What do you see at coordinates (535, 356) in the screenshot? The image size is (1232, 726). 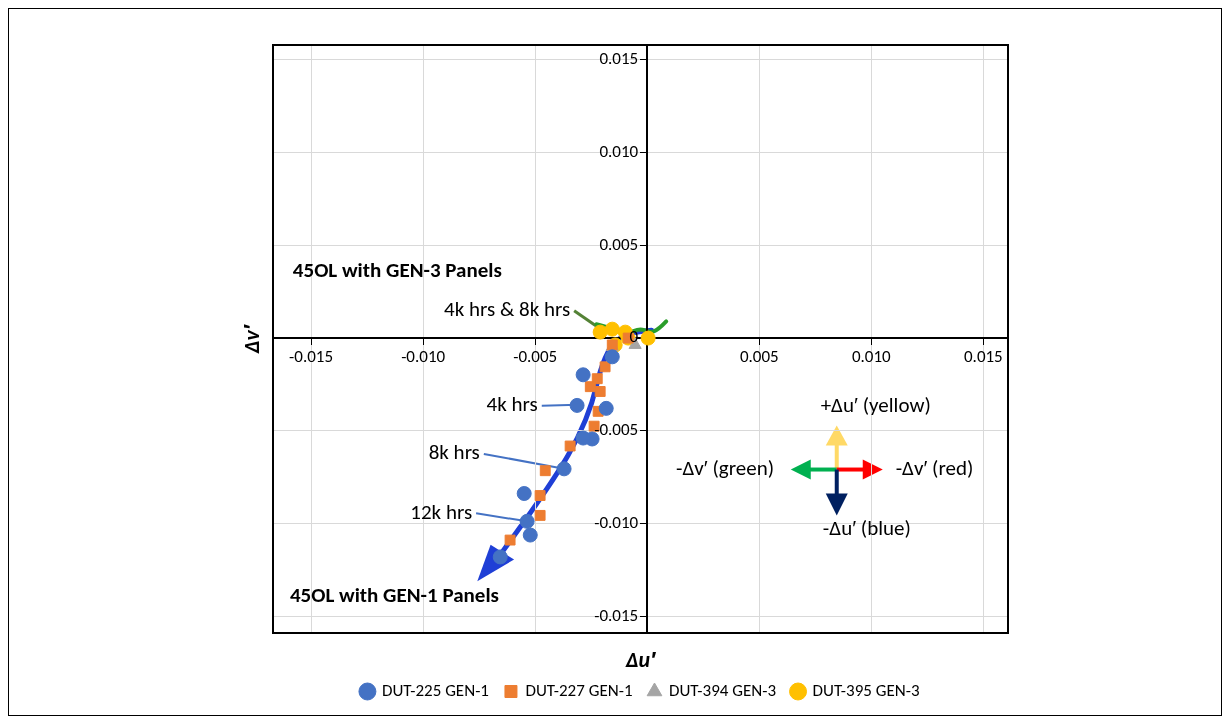 I see `x-tick-label: -0.005` at bounding box center [535, 356].